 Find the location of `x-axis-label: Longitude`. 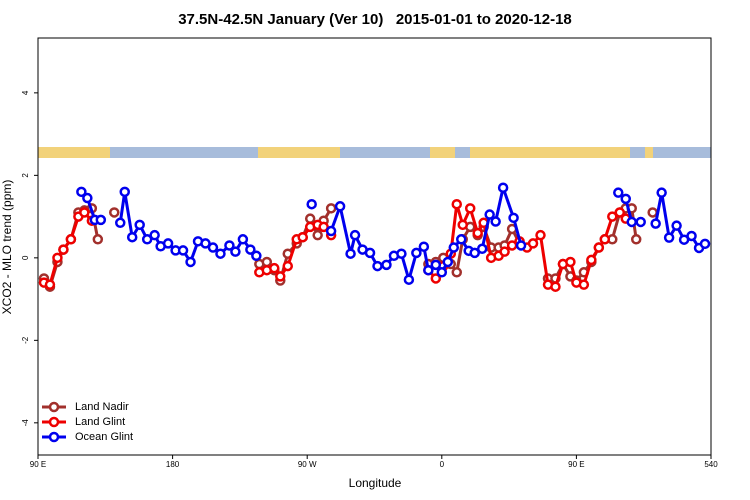

x-axis-label: Longitude is located at coordinates (375, 483).